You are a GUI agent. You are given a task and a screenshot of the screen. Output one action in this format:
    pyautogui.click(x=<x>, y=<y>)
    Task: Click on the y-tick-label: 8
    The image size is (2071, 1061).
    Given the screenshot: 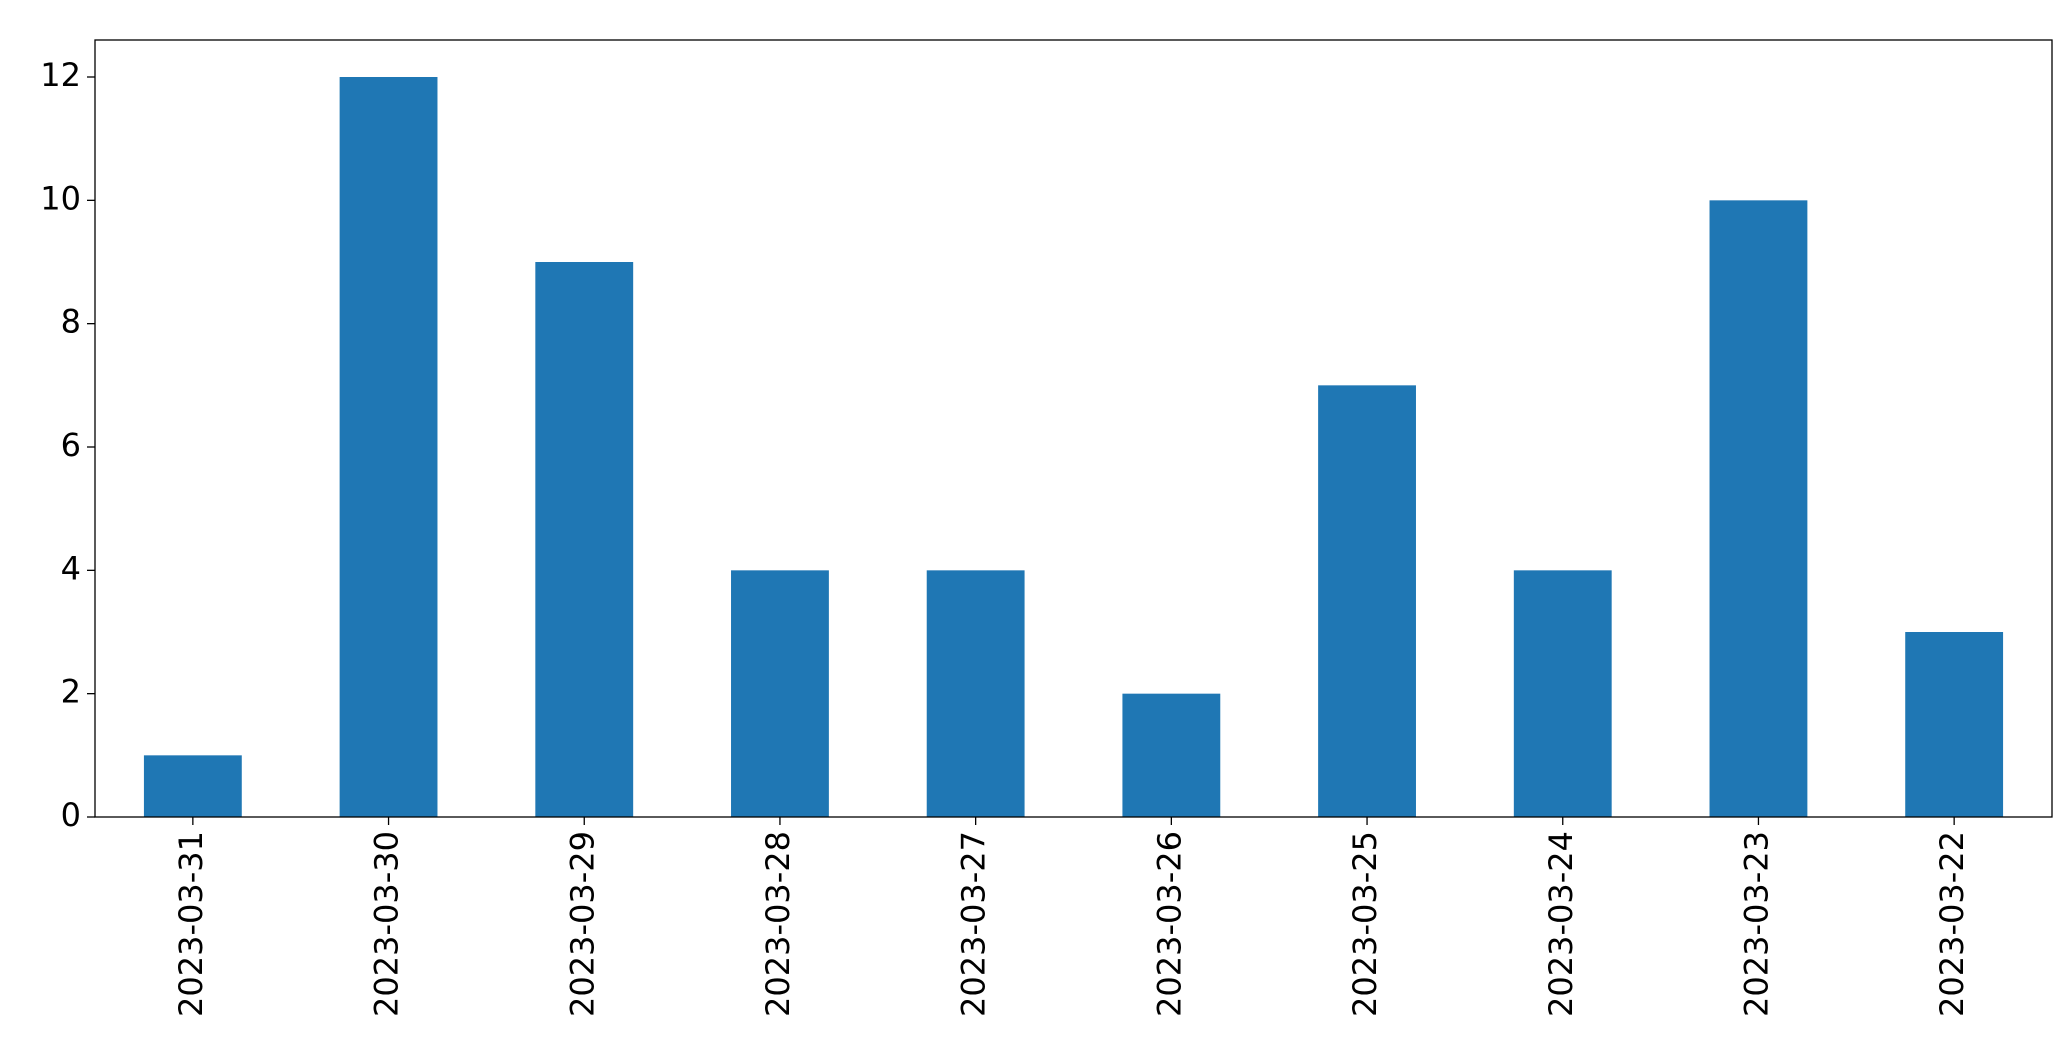 What is the action you would take?
    pyautogui.click(x=71, y=322)
    